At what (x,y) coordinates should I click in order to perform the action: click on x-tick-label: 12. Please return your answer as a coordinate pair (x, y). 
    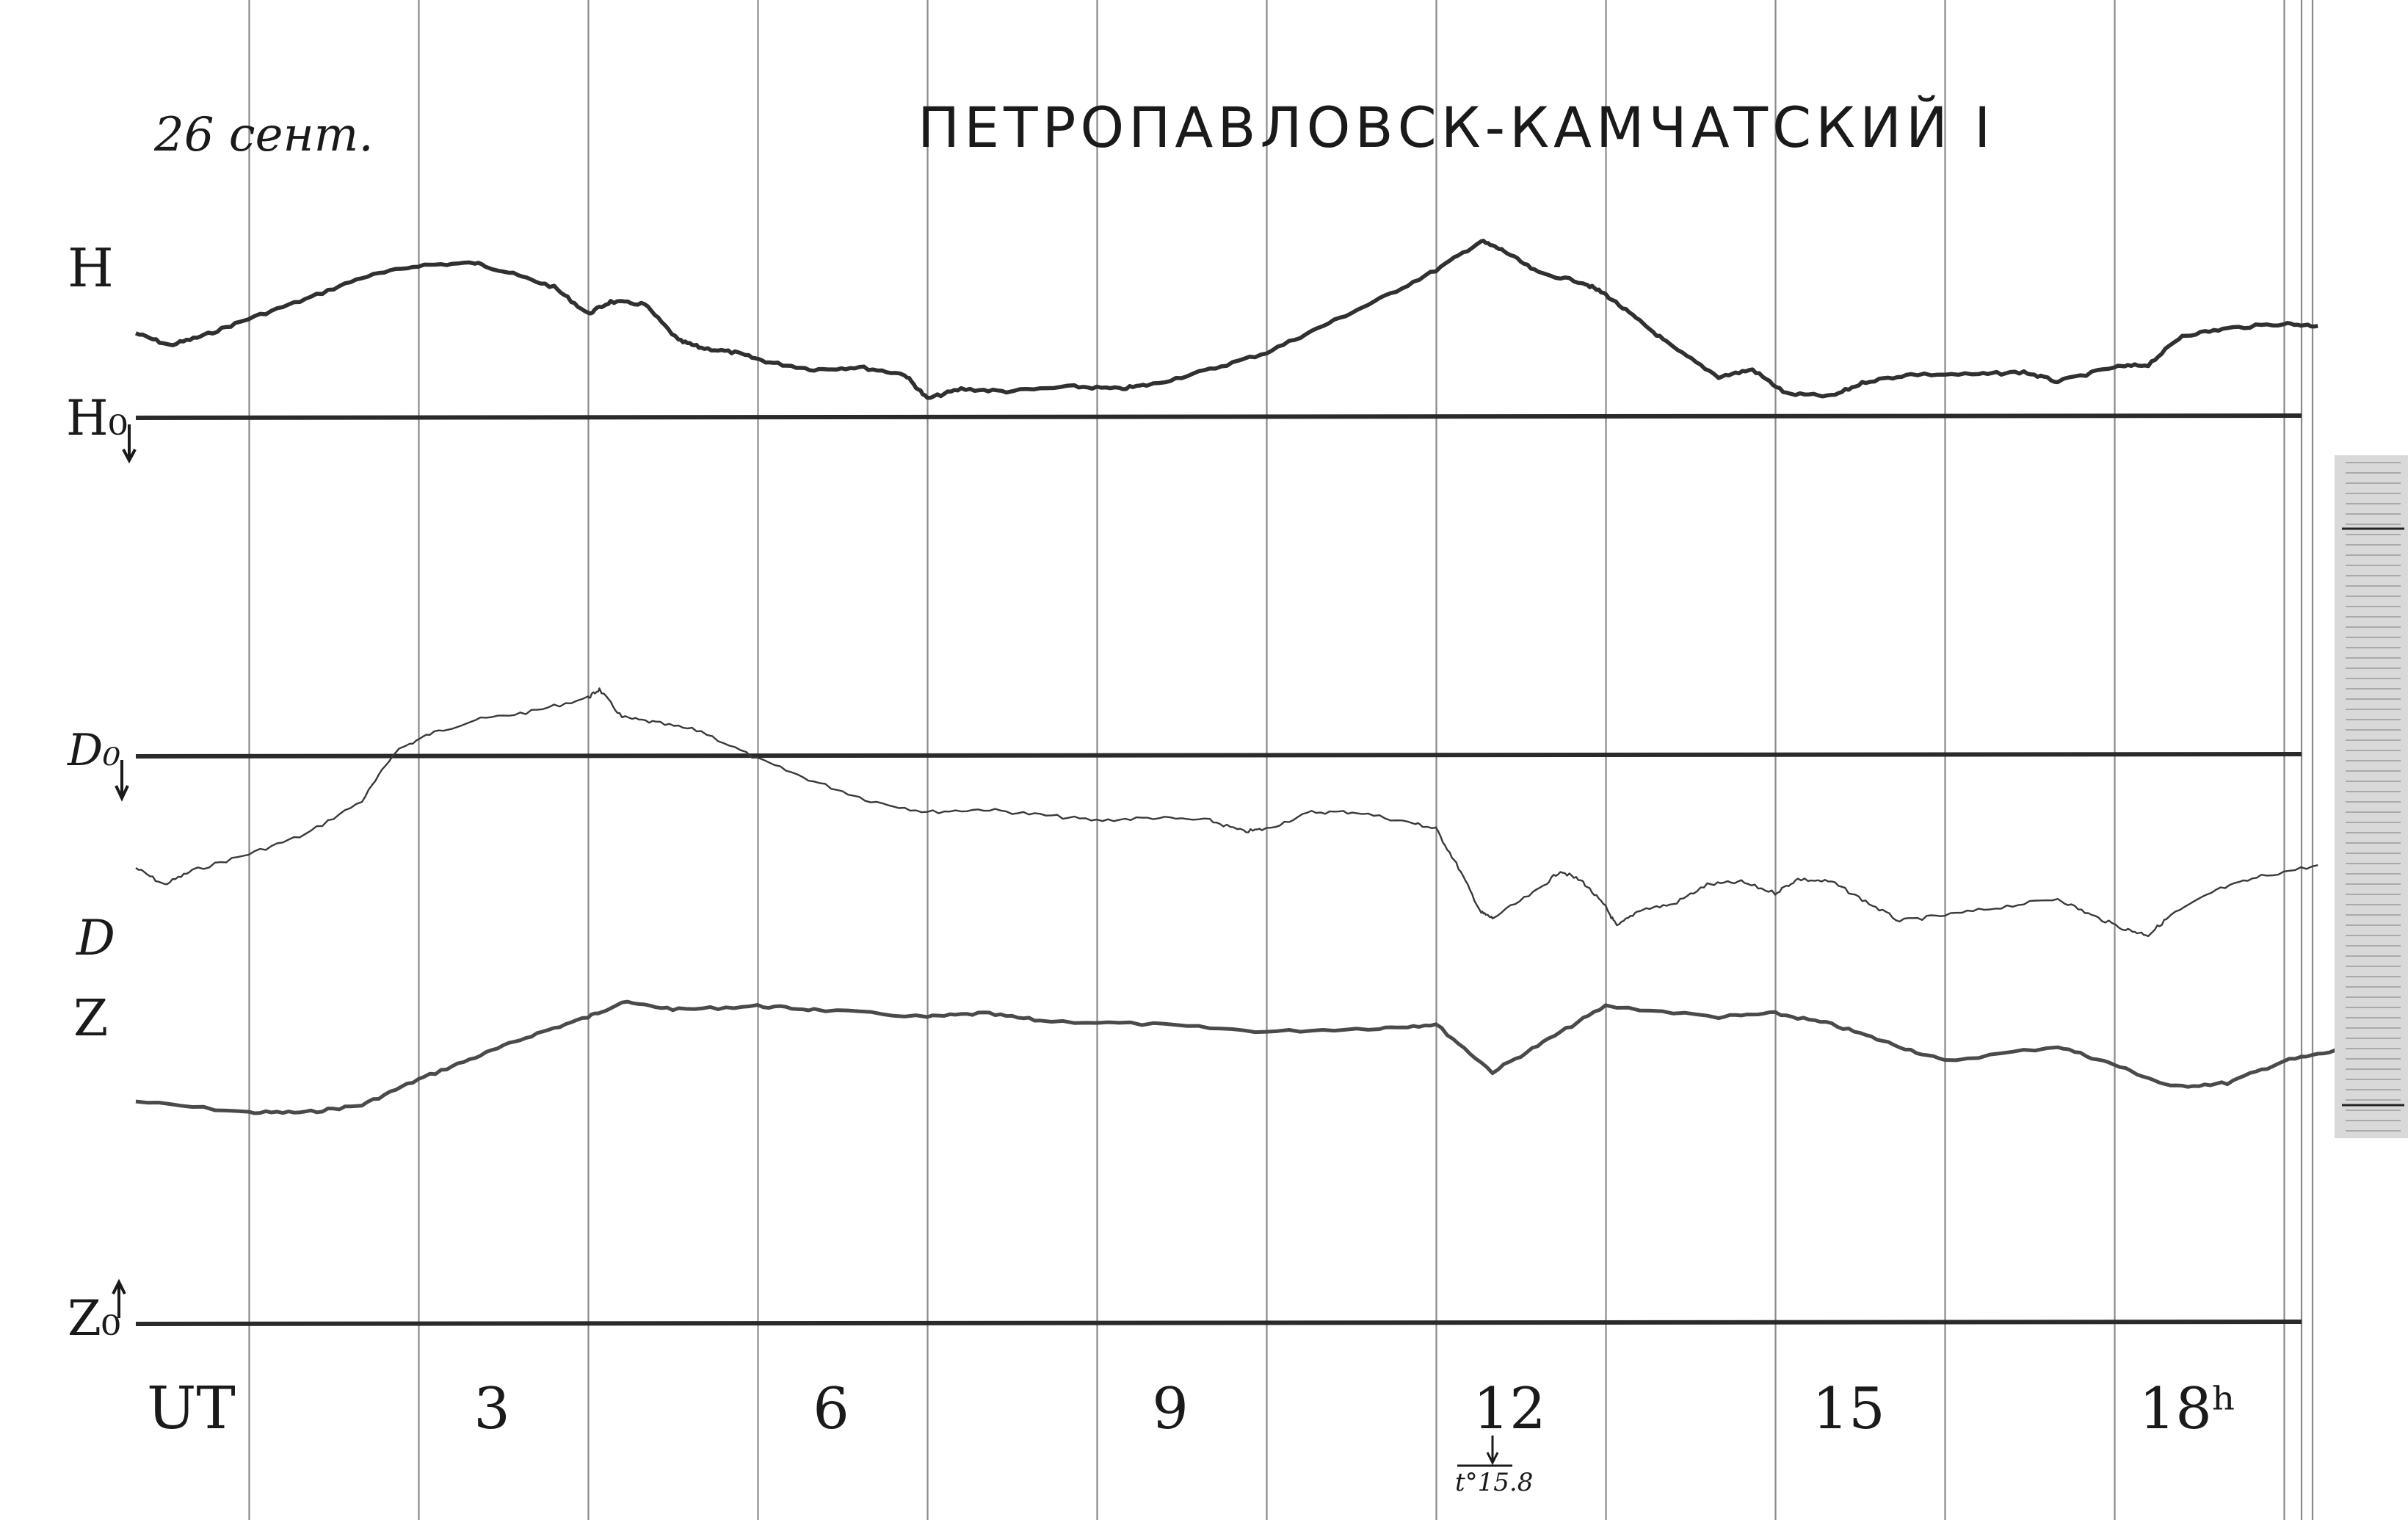
    Looking at the image, I should click on (1509, 1409).